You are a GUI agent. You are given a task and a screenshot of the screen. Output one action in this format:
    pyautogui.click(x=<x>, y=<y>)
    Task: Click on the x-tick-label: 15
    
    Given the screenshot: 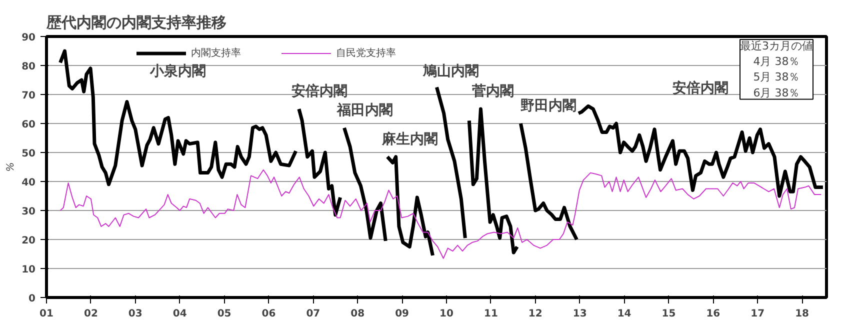 What is the action you would take?
    pyautogui.click(x=669, y=314)
    